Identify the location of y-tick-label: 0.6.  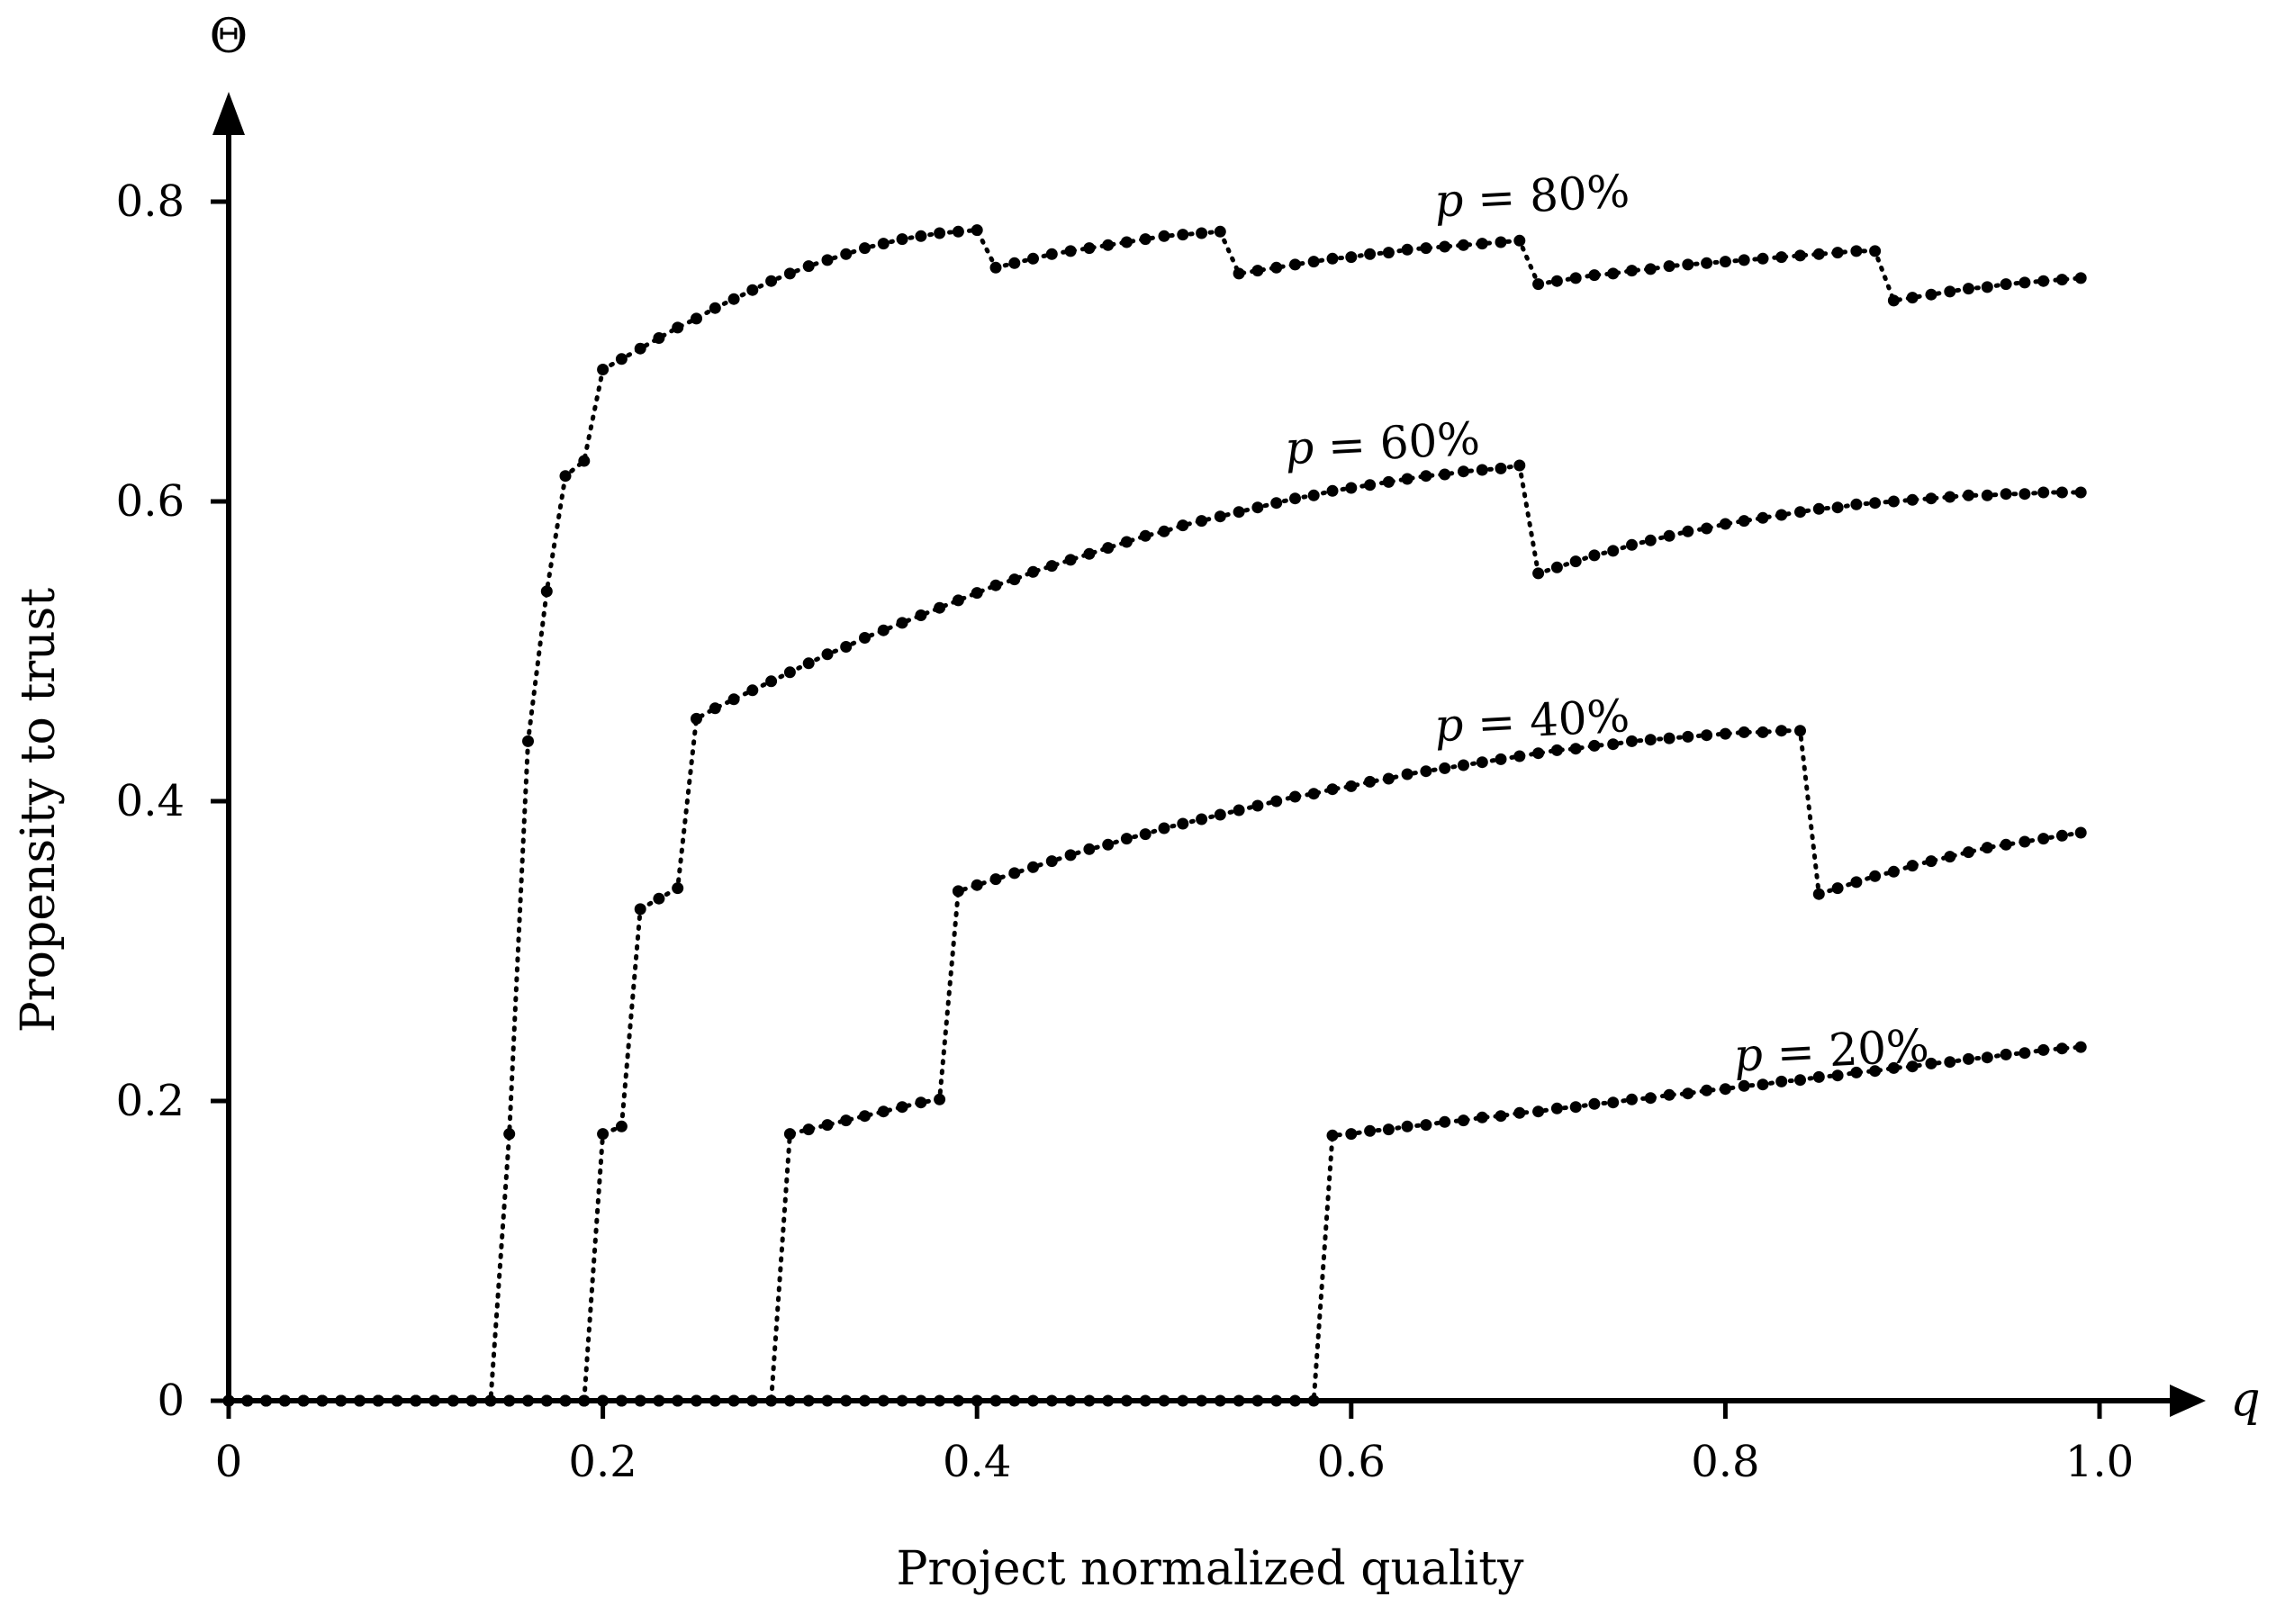
(150, 501).